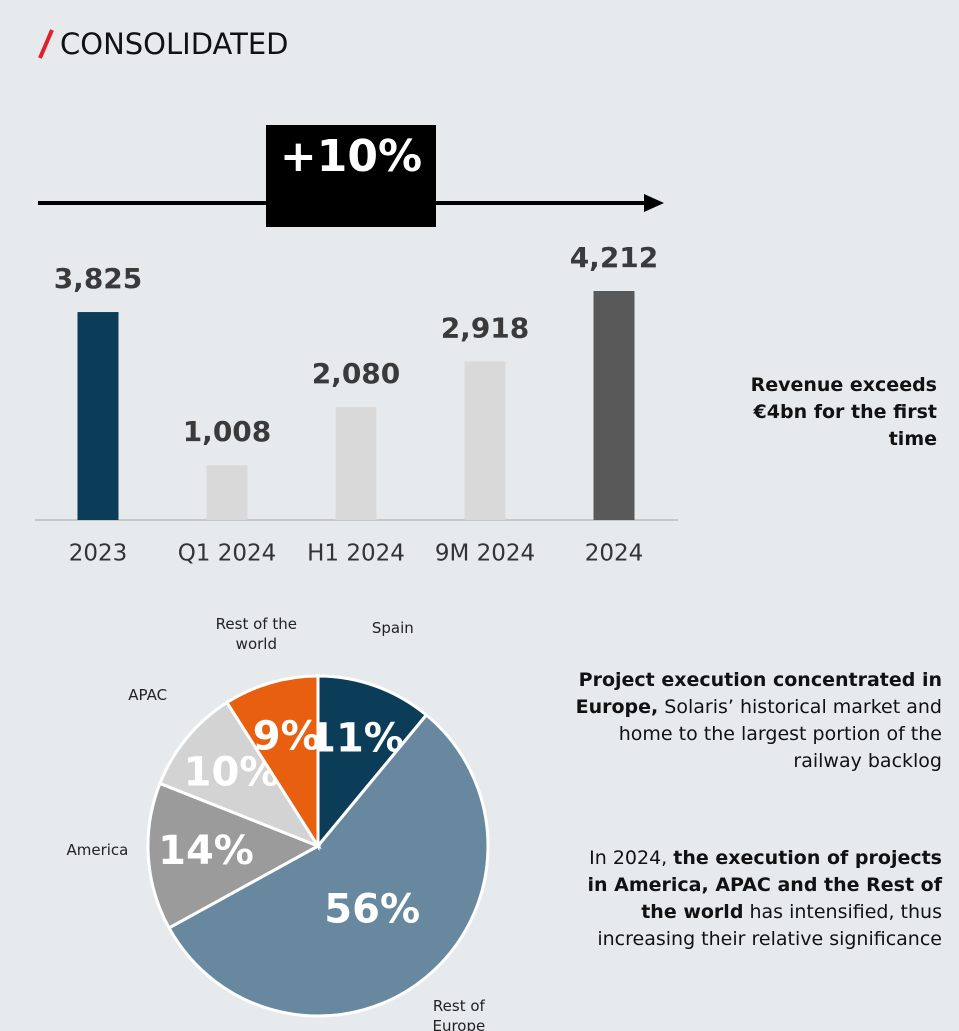 The width and height of the screenshot is (959, 1031). Describe the element at coordinates (356, 738) in the screenshot. I see `percent-label: 11%` at that location.